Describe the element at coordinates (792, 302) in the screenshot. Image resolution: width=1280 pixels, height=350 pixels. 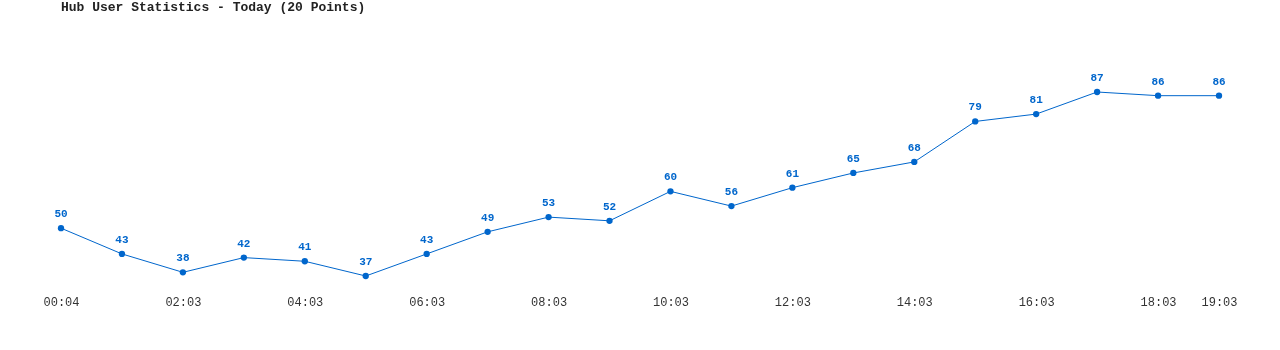
I see `x-tick-label: 12:03` at that location.